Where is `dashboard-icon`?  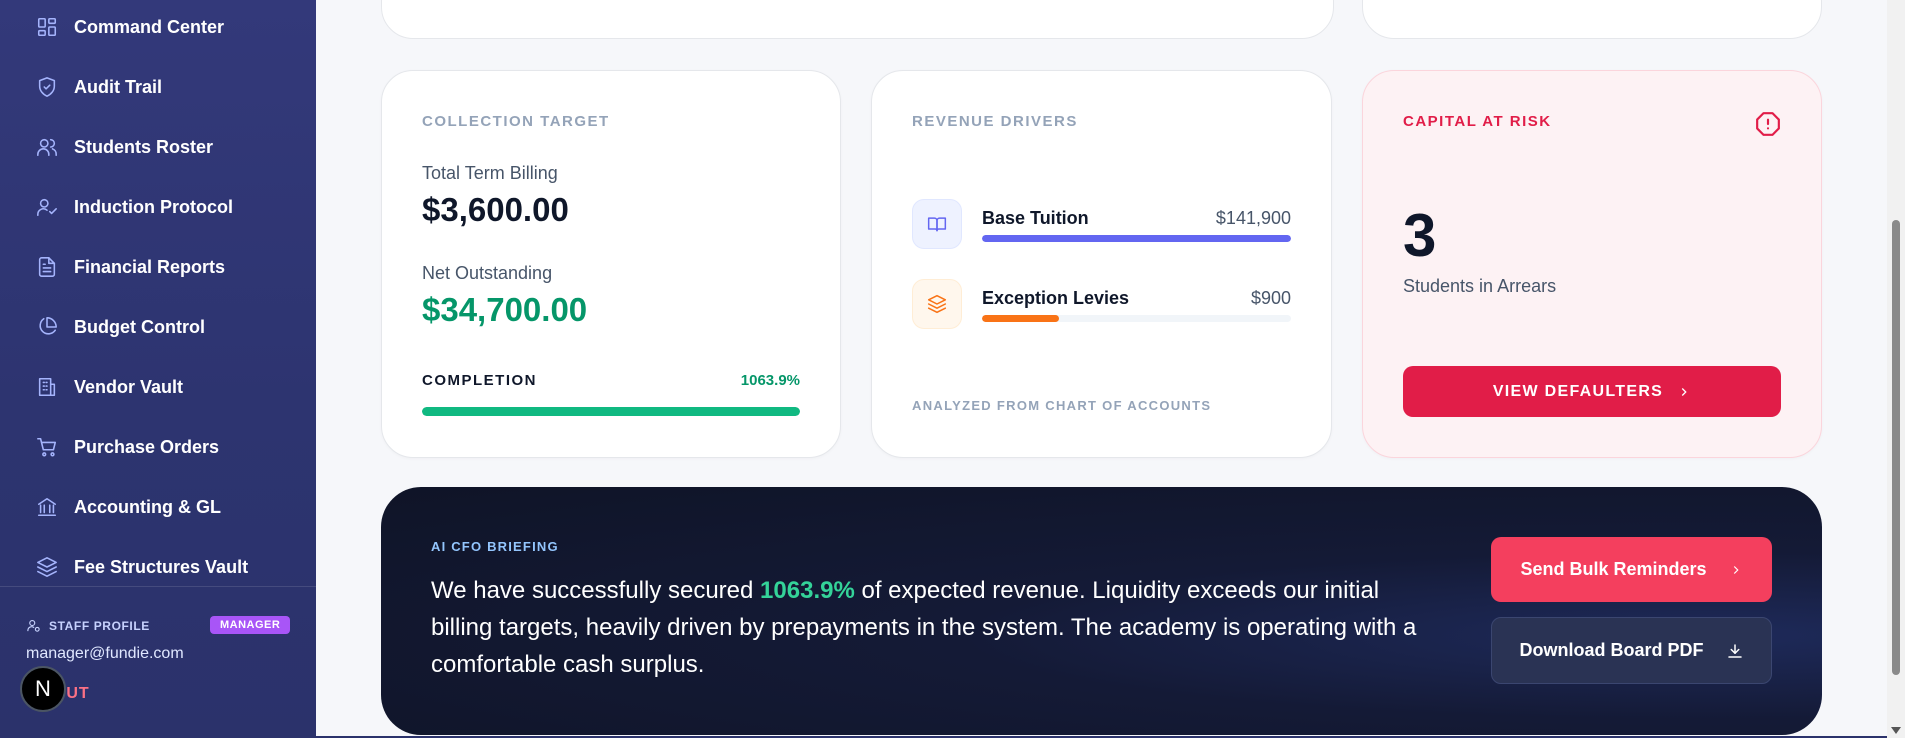
dashboard-icon is located at coordinates (47, 27).